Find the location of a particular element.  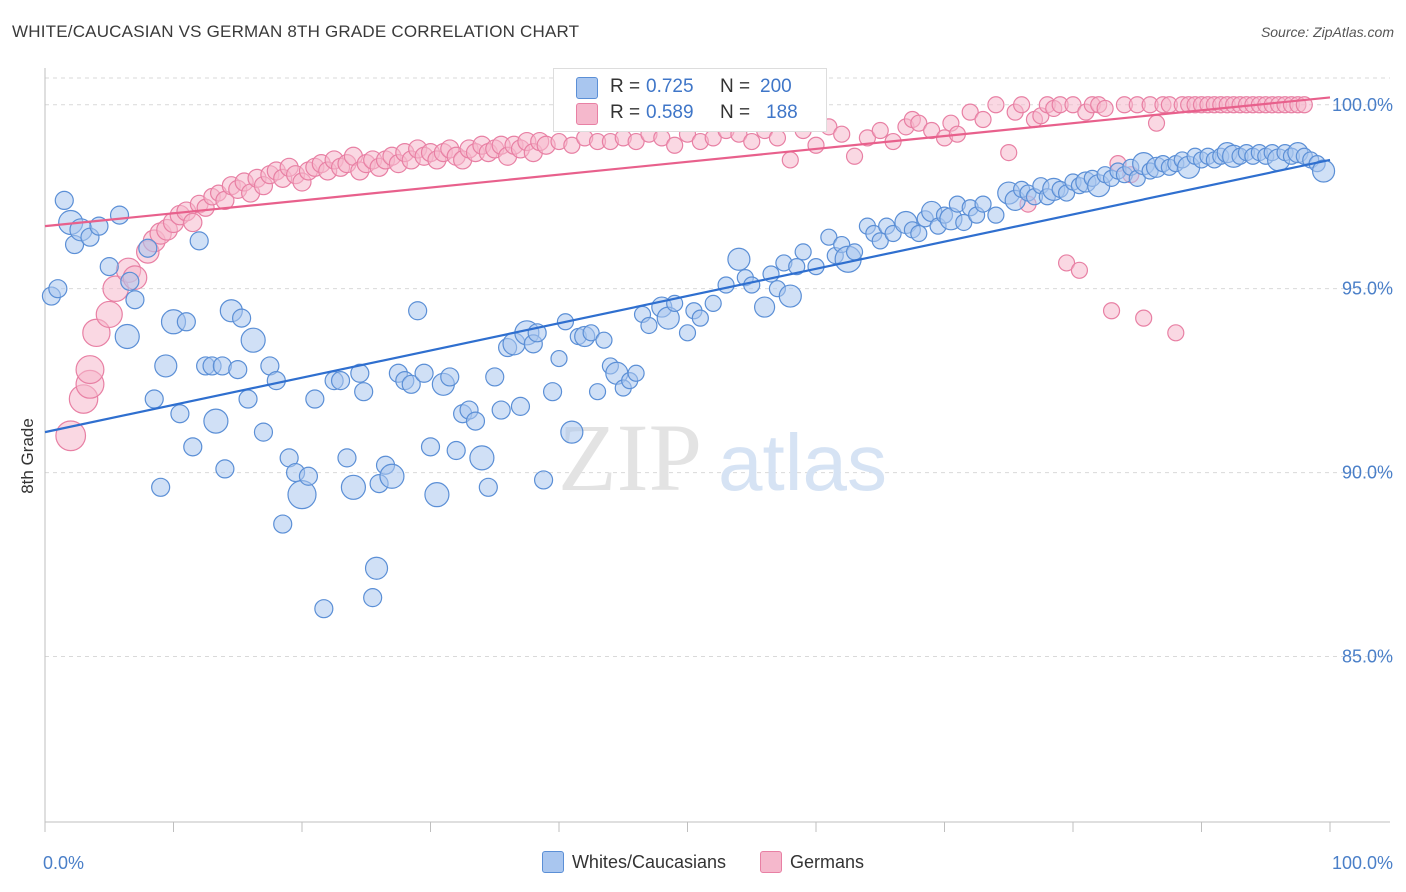

y-tick-label: 90.0% is located at coordinates (1367, 473).